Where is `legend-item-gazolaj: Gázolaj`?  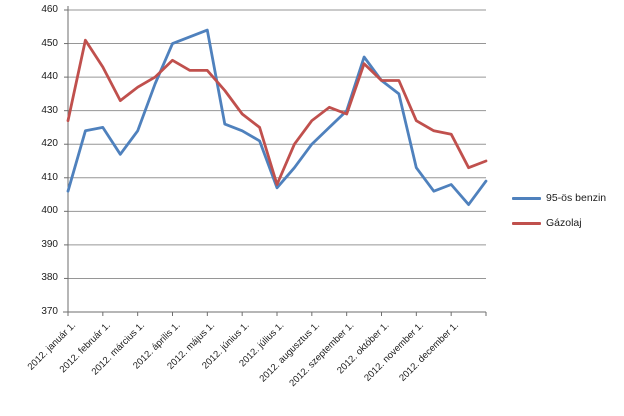
legend-item-gazolaj: Gázolaj is located at coordinates (559, 223).